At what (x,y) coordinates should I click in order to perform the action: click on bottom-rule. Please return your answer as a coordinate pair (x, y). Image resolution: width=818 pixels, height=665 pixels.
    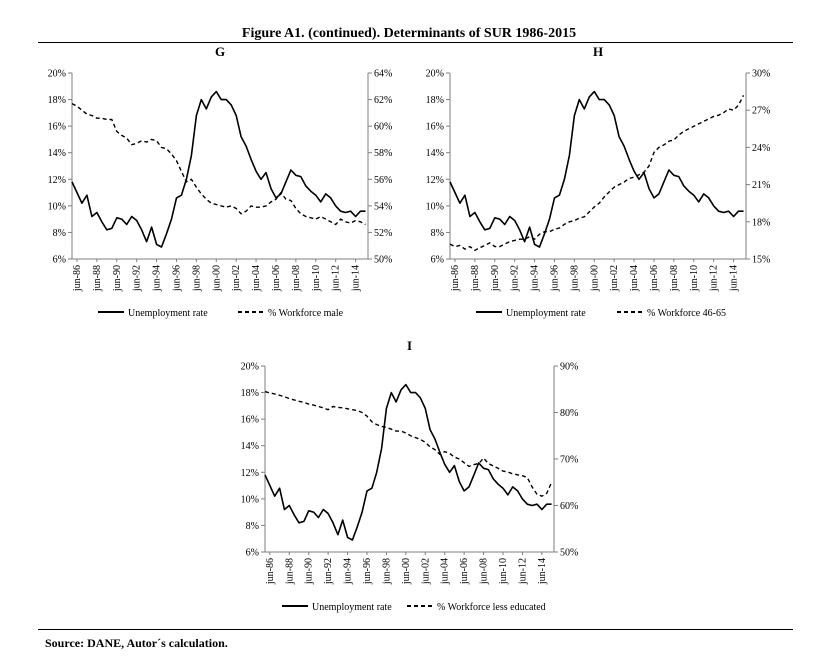
    Looking at the image, I should click on (415, 629).